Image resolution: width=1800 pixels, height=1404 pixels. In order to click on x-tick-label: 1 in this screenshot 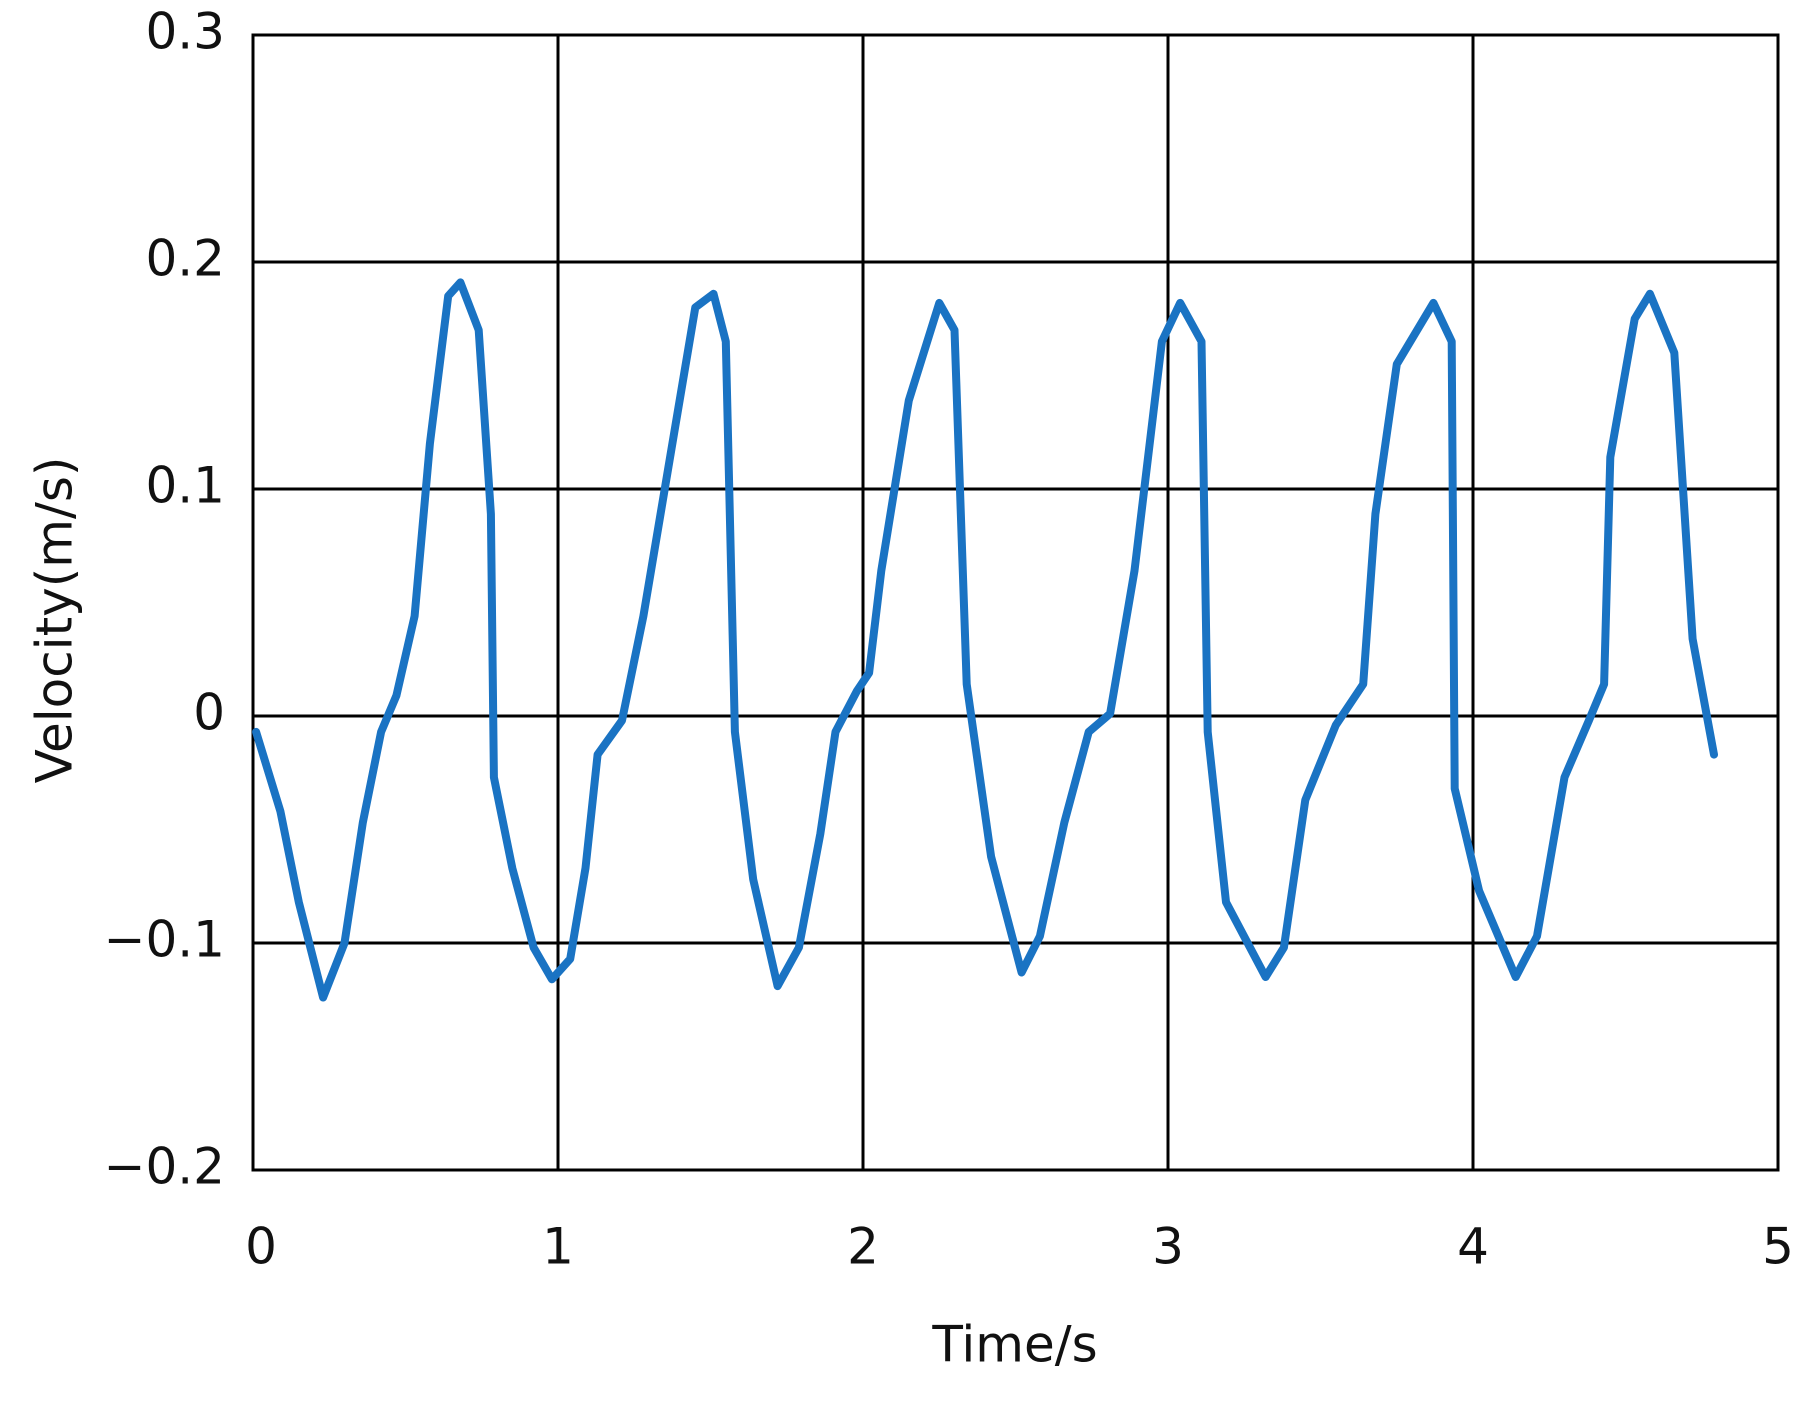, I will do `click(558, 1247)`.